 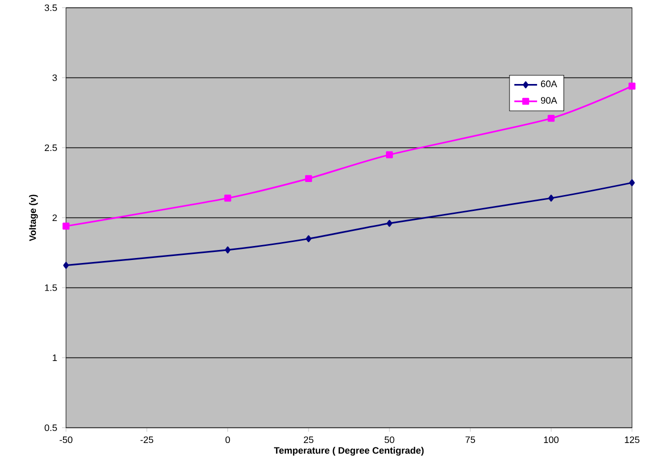 I want to click on x-tick-label: -25, so click(x=147, y=440).